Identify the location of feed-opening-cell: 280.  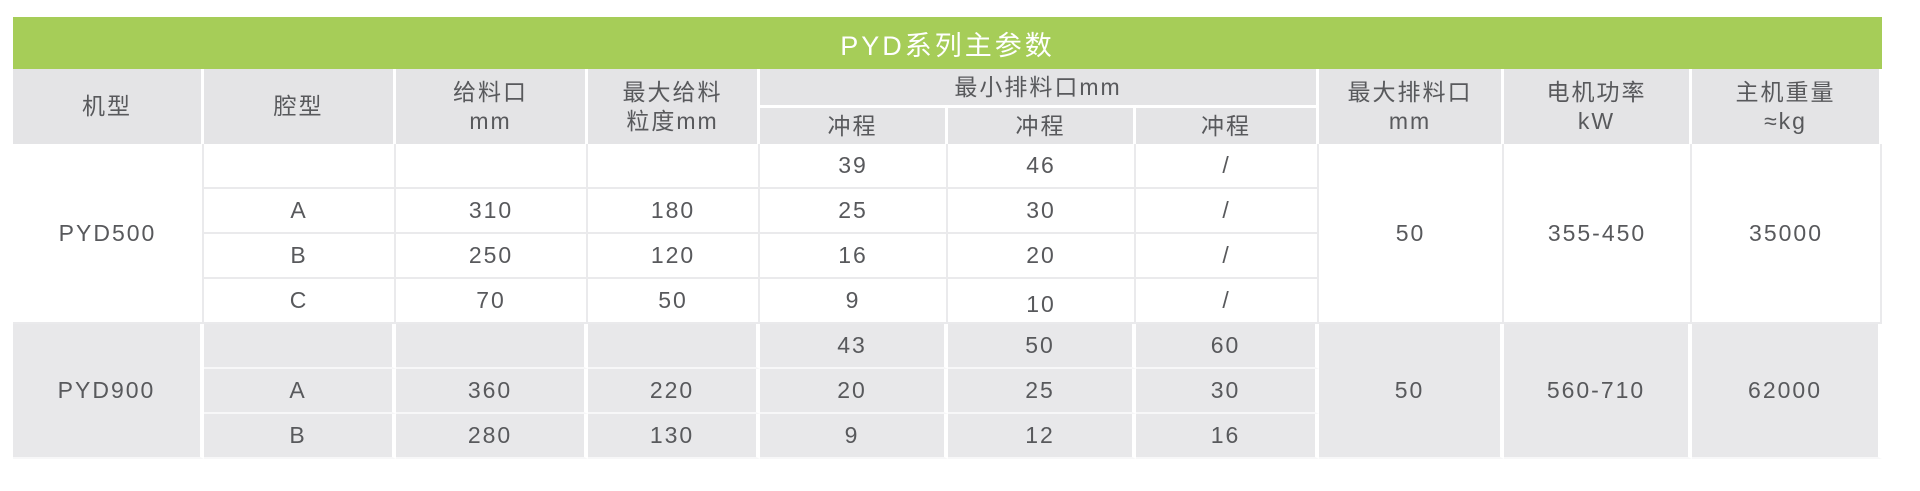
(492, 436).